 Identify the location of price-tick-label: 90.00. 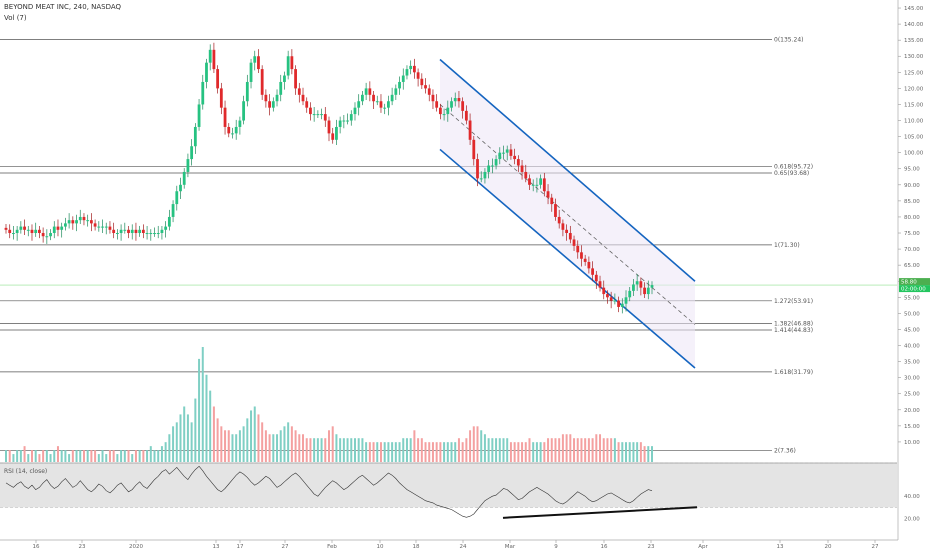
(912, 186).